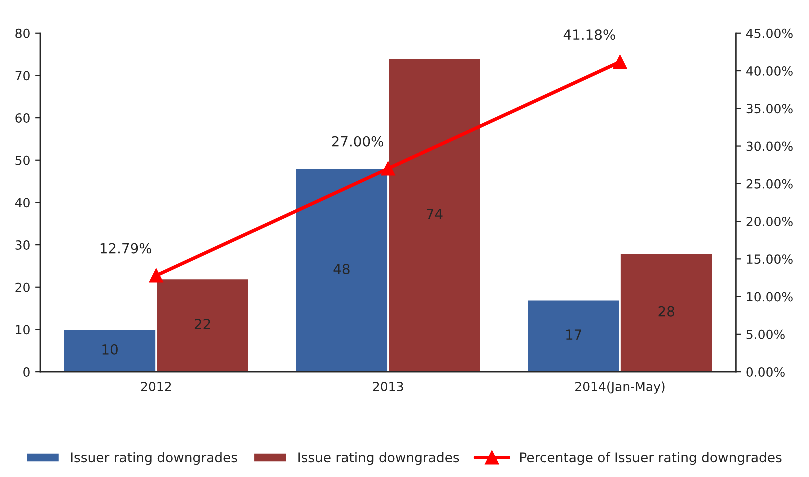 The width and height of the screenshot is (809, 477). Describe the element at coordinates (769, 147) in the screenshot. I see `y2-tick-label: 30.00%` at that location.